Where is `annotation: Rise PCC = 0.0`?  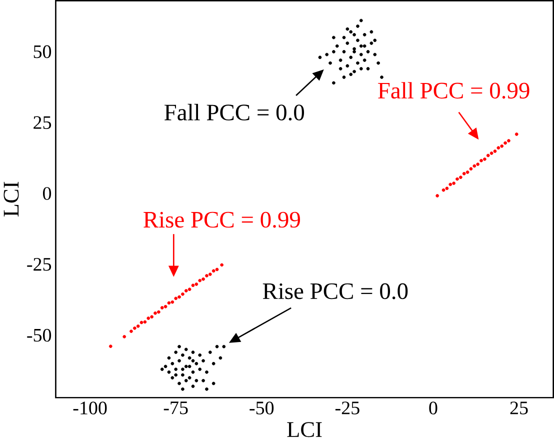 annotation: Rise PCC = 0.0 is located at coordinates (335, 291).